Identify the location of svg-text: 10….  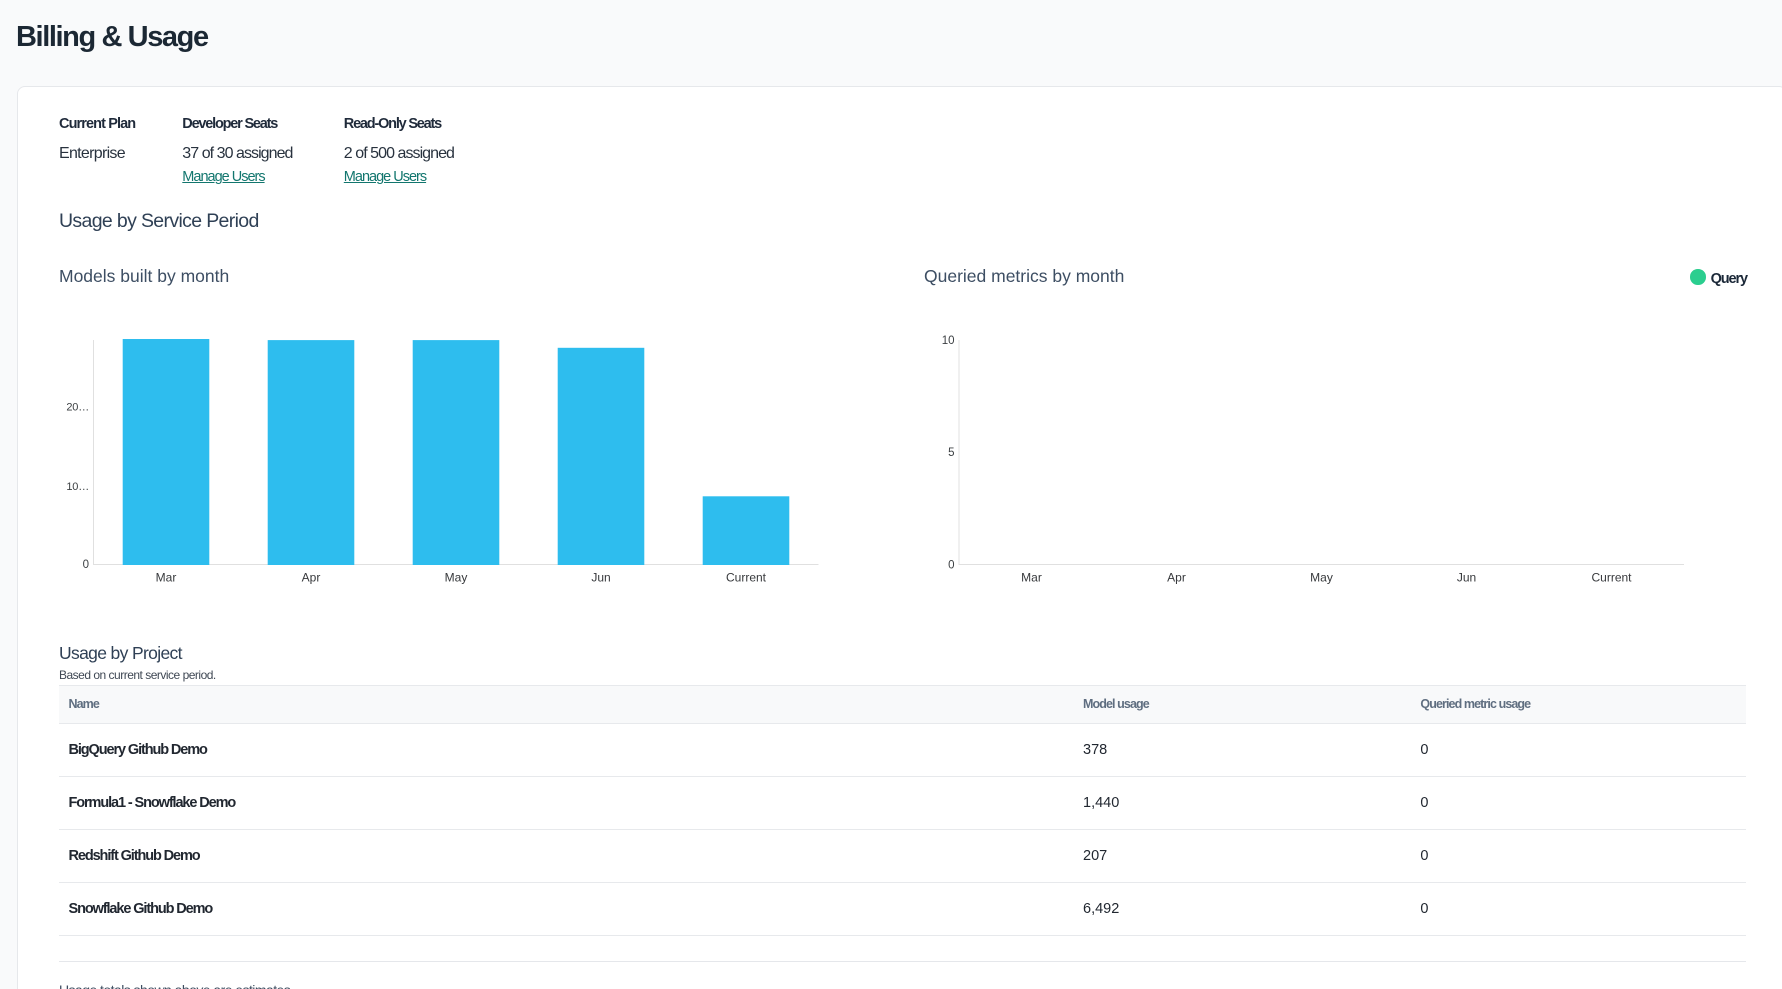
(77, 487).